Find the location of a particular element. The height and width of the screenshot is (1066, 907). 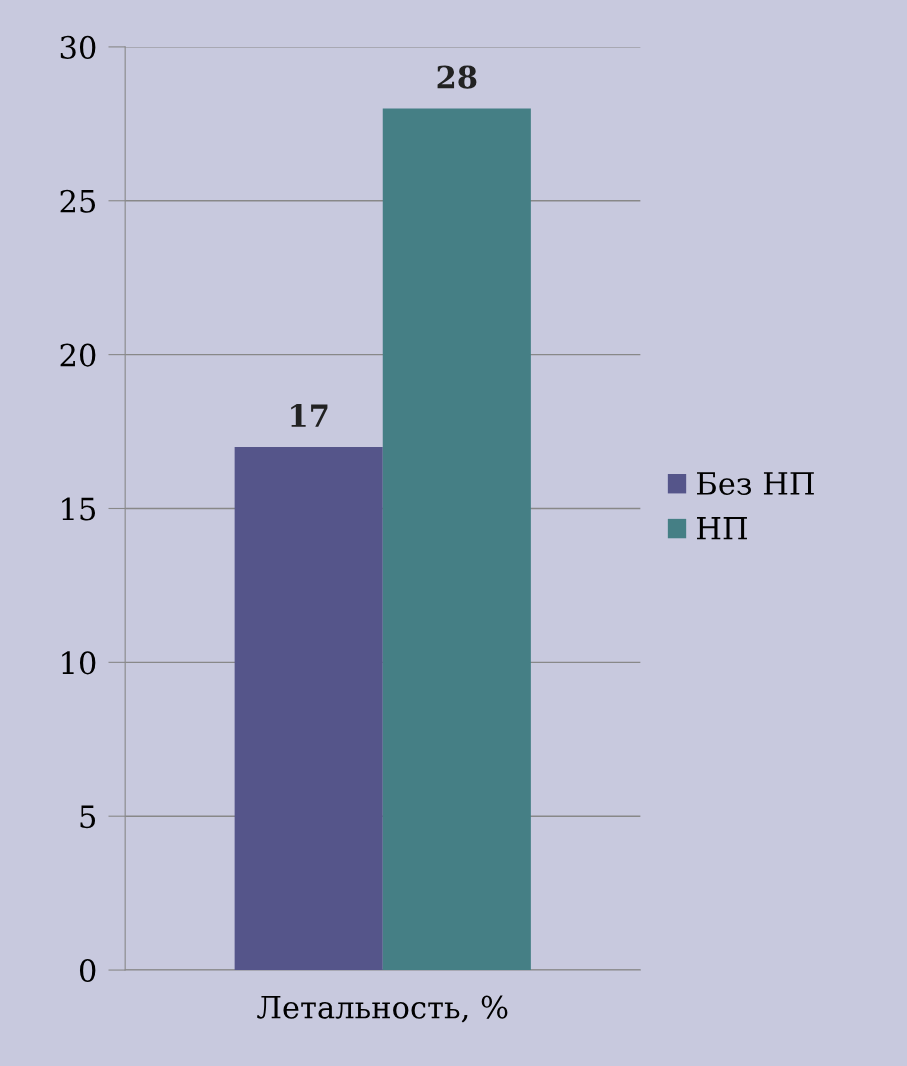

y-tick-label: 5 is located at coordinates (88, 817).